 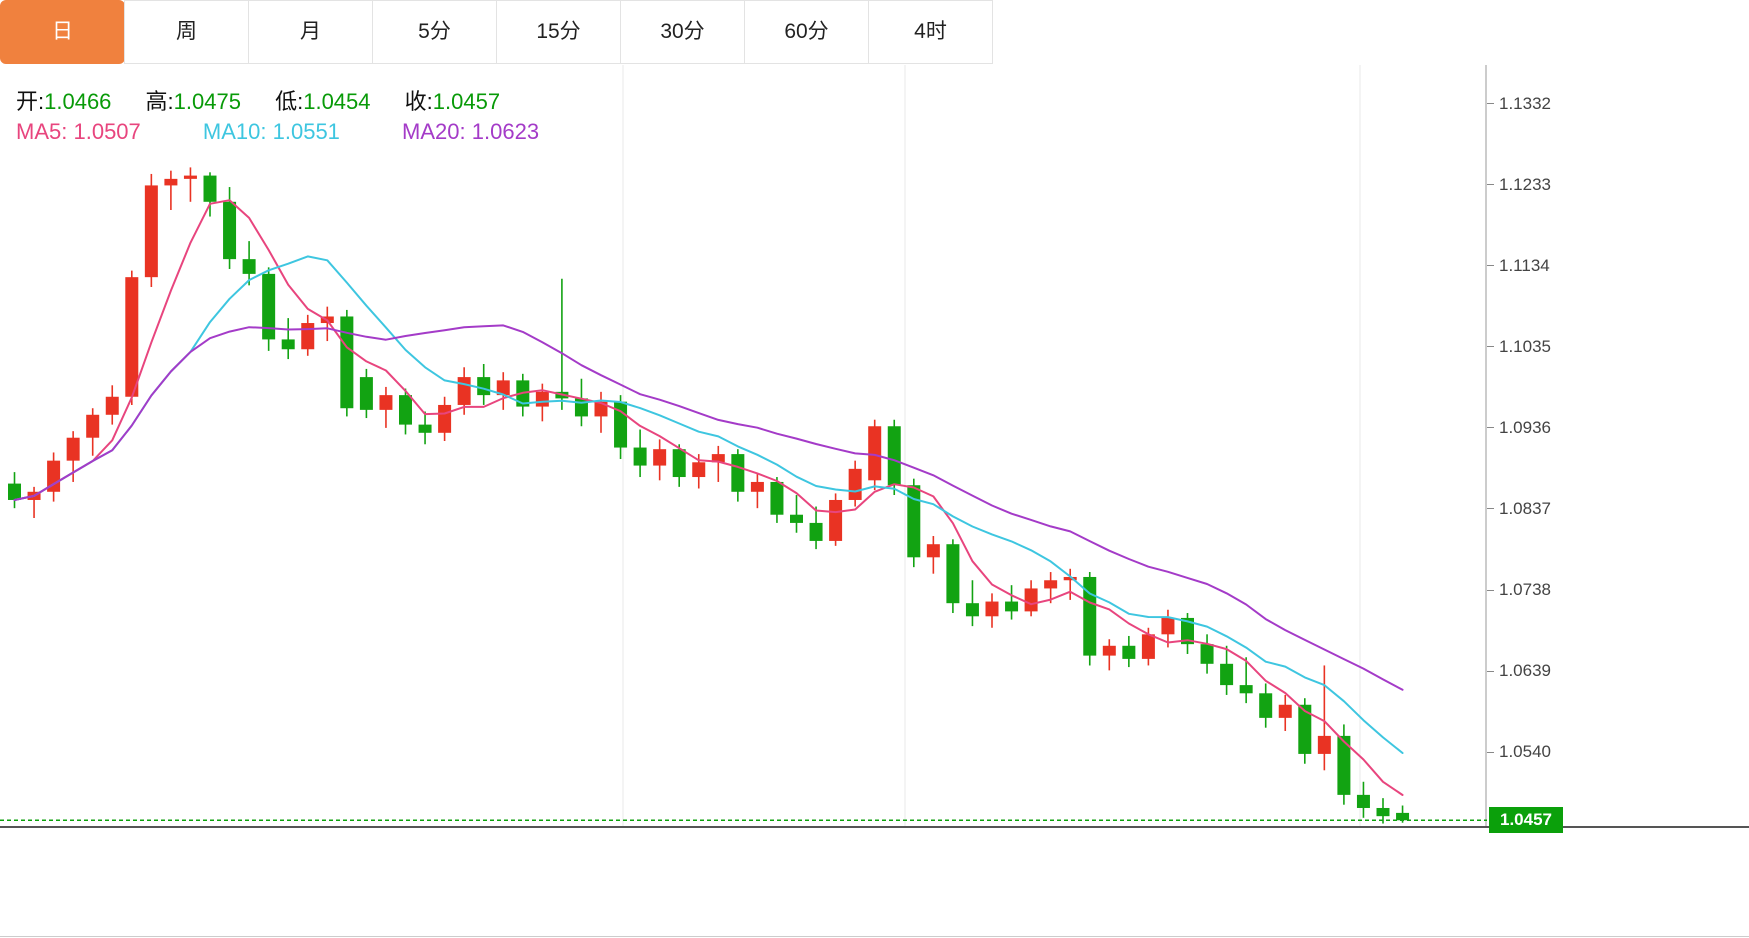 What do you see at coordinates (323, 101) in the screenshot?
I see `low-value: 低:1.0454` at bounding box center [323, 101].